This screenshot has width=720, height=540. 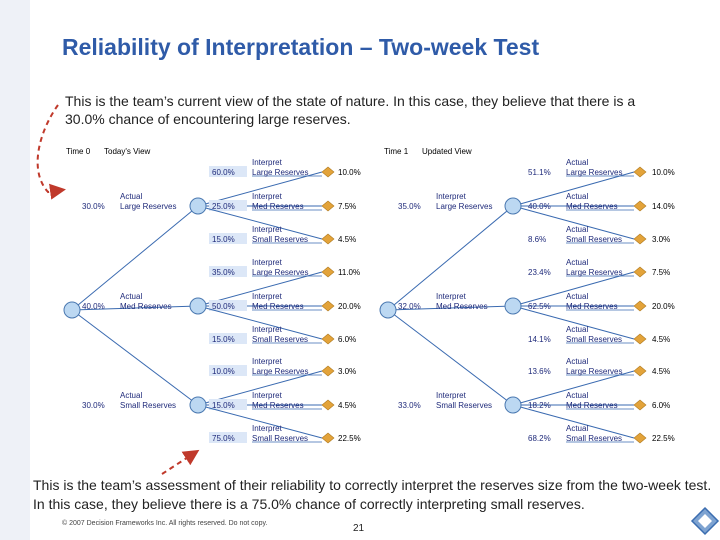 I want to click on today-header-time: Time 0, so click(x=78, y=151).